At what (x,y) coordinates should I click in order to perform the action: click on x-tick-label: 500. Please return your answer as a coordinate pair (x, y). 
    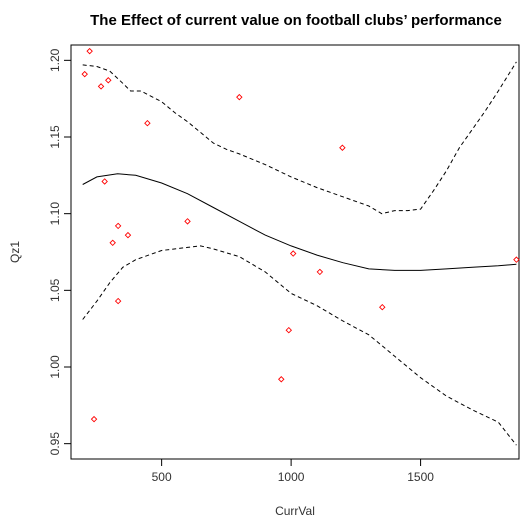
    Looking at the image, I should click on (162, 477).